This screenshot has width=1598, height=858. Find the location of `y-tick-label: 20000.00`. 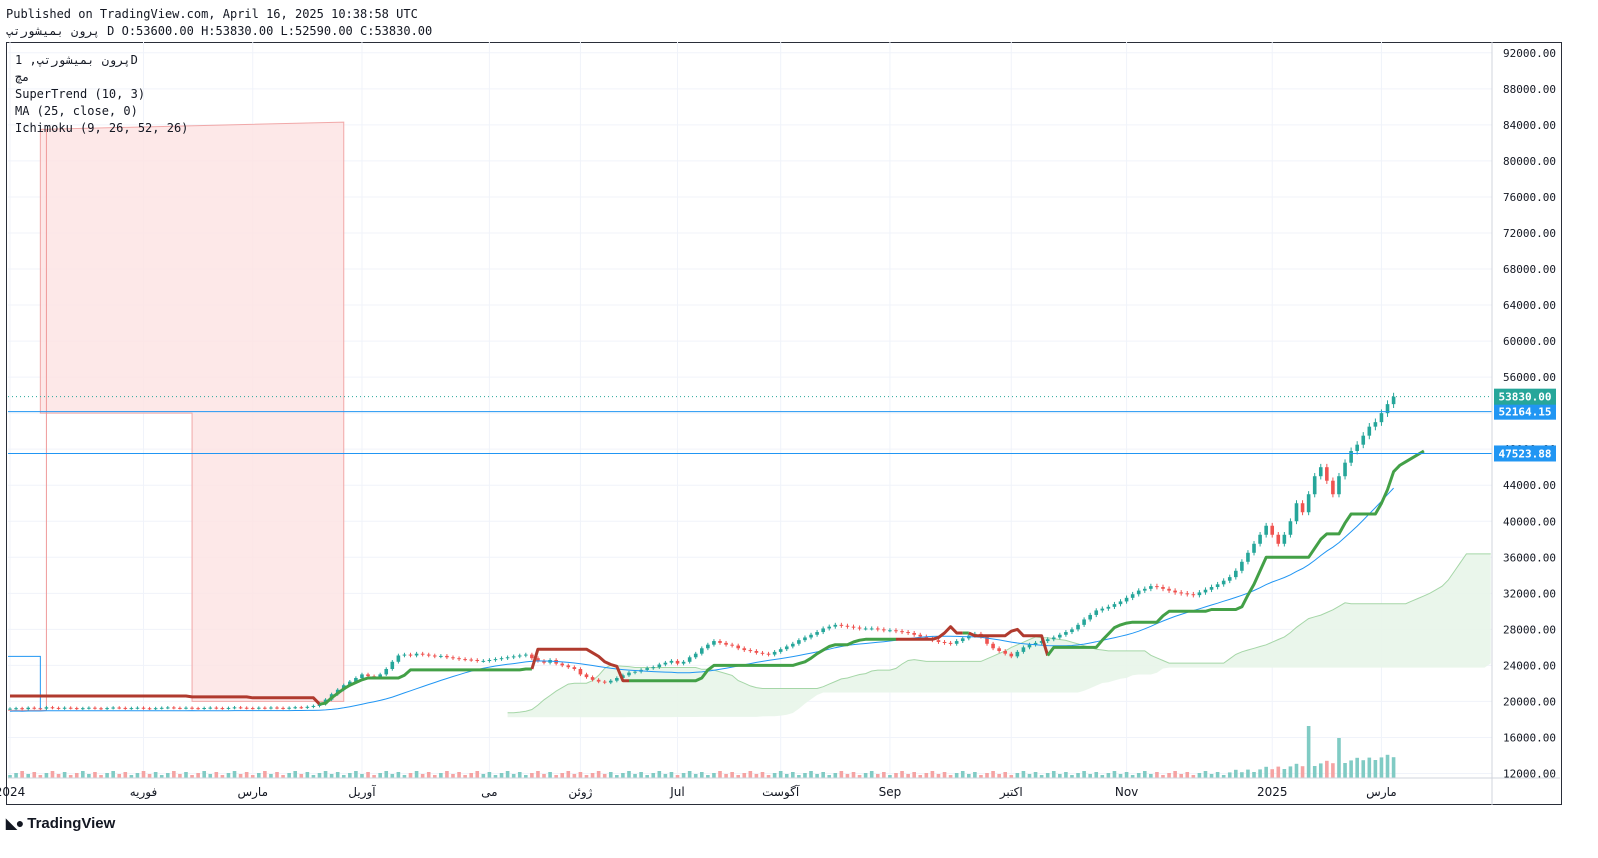

y-tick-label: 20000.00 is located at coordinates (1529, 701).